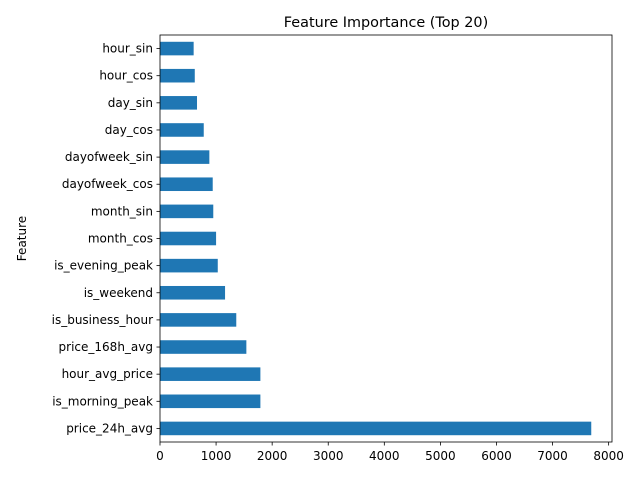 This screenshot has height=480, width=640. I want to click on y-tick-label: day_cos, so click(129, 130).